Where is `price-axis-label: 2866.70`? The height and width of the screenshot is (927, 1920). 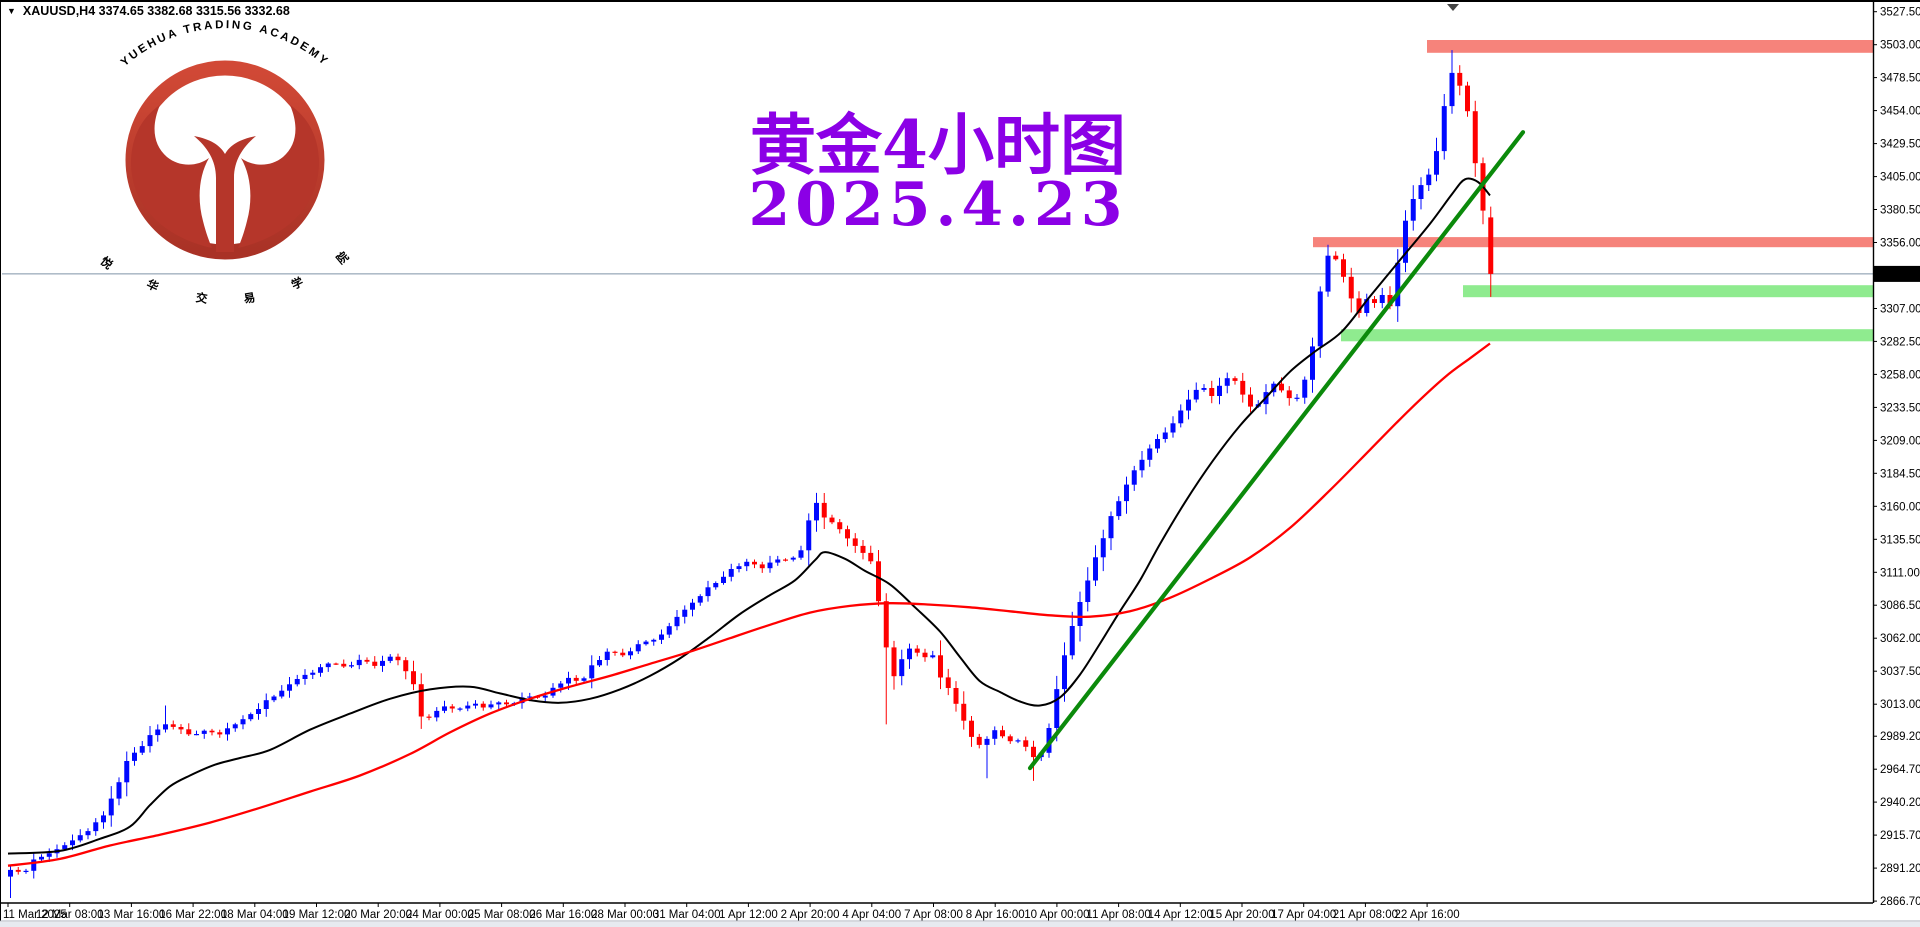
price-axis-label: 2866.70 is located at coordinates (1900, 902).